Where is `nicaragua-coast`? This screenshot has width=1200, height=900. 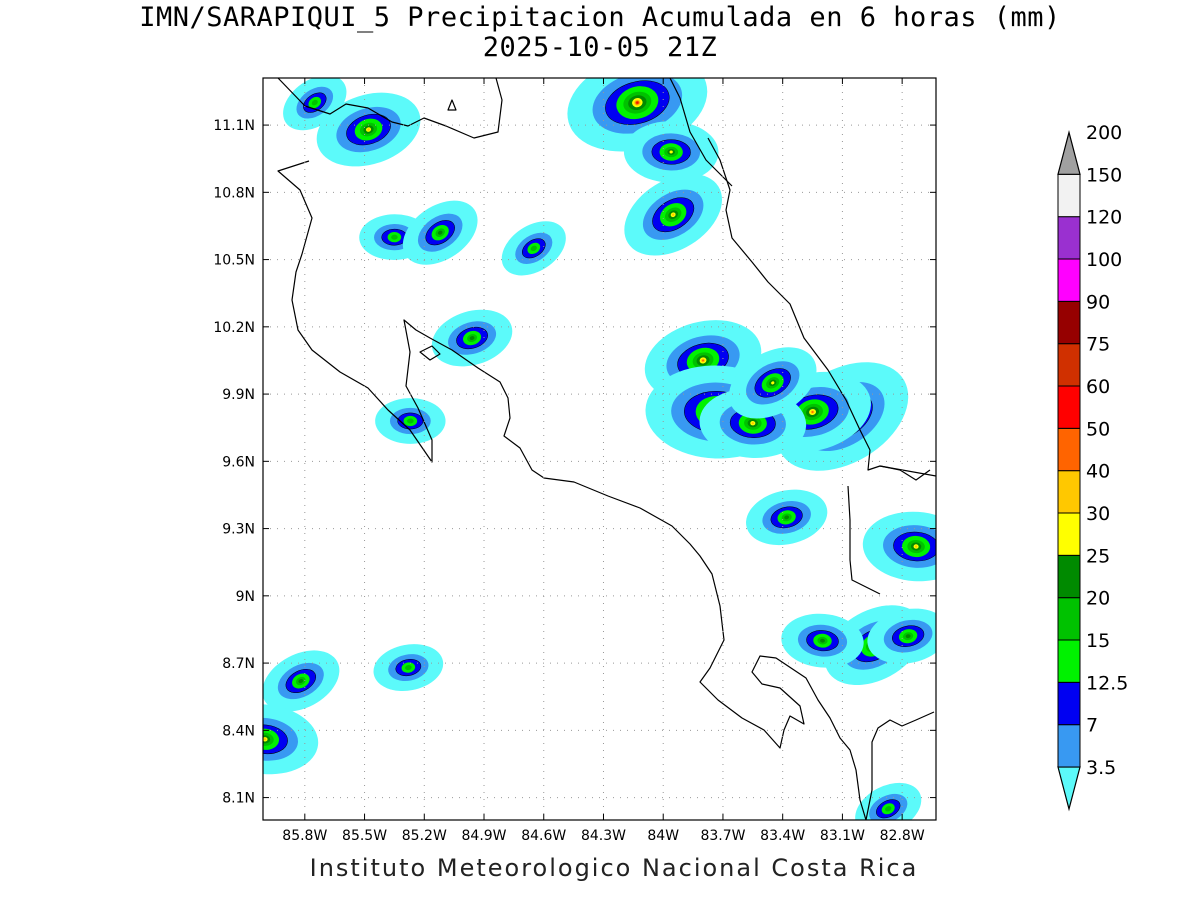
nicaragua-coast is located at coordinates (701, 132).